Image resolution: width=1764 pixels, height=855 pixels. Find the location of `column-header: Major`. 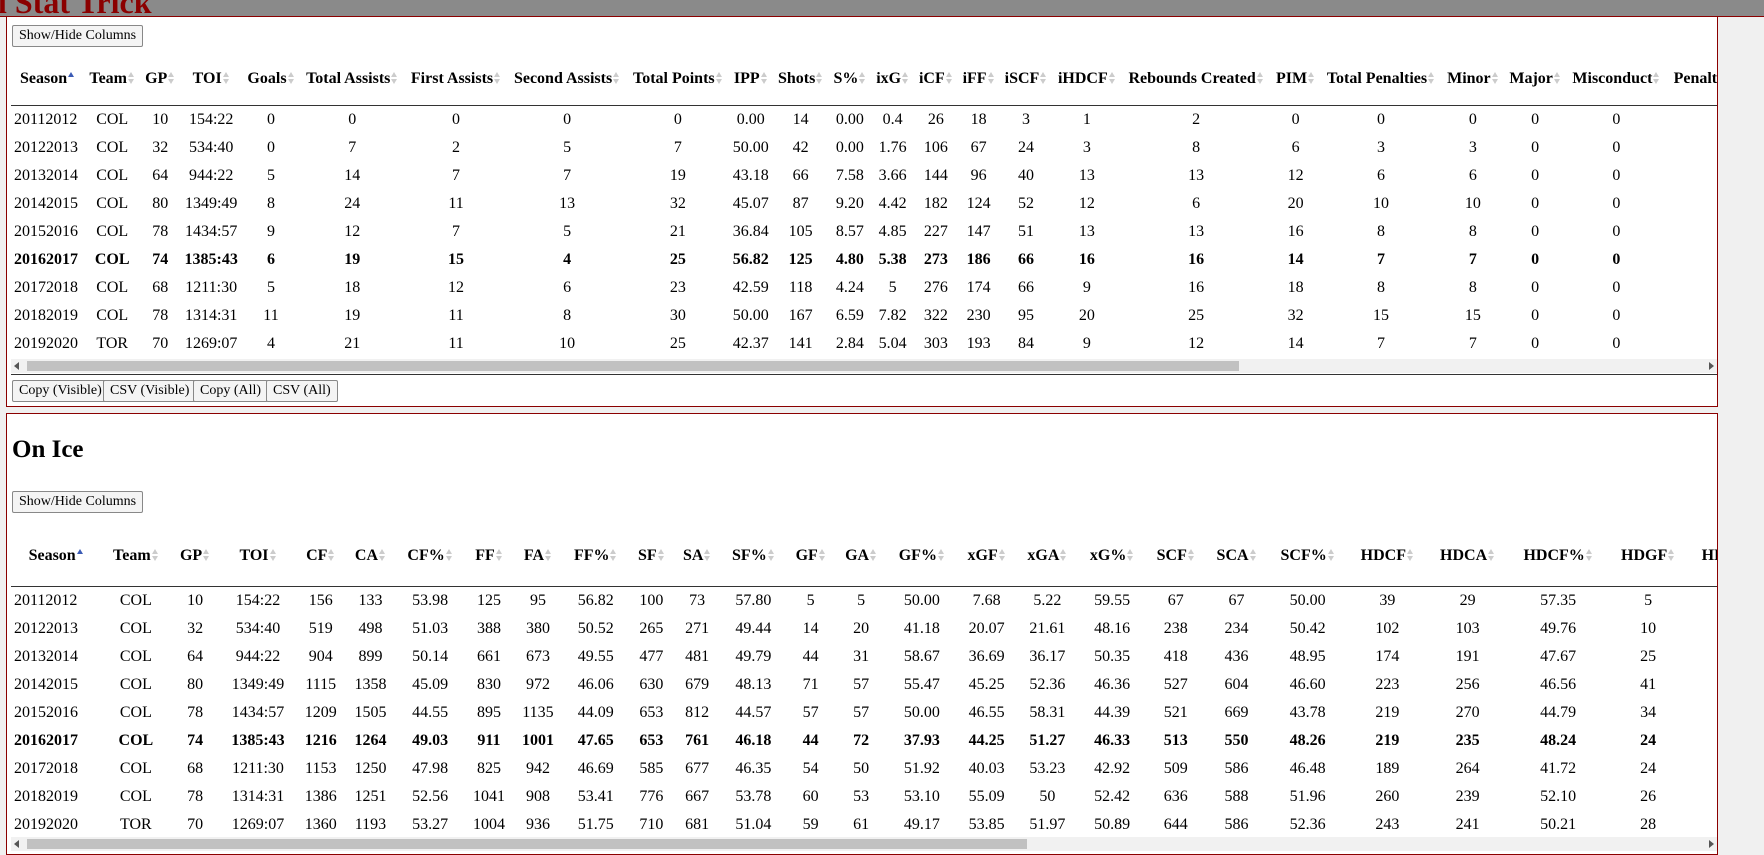

column-header: Major is located at coordinates (1535, 78).